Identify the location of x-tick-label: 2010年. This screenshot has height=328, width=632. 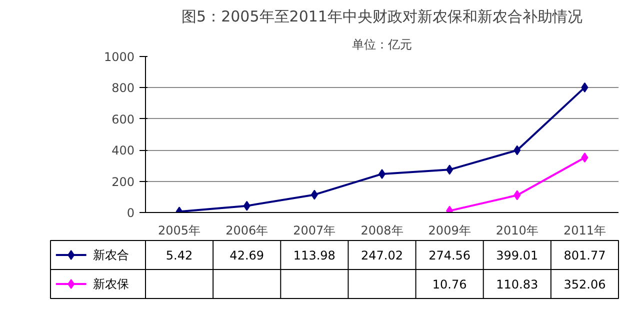
(517, 231).